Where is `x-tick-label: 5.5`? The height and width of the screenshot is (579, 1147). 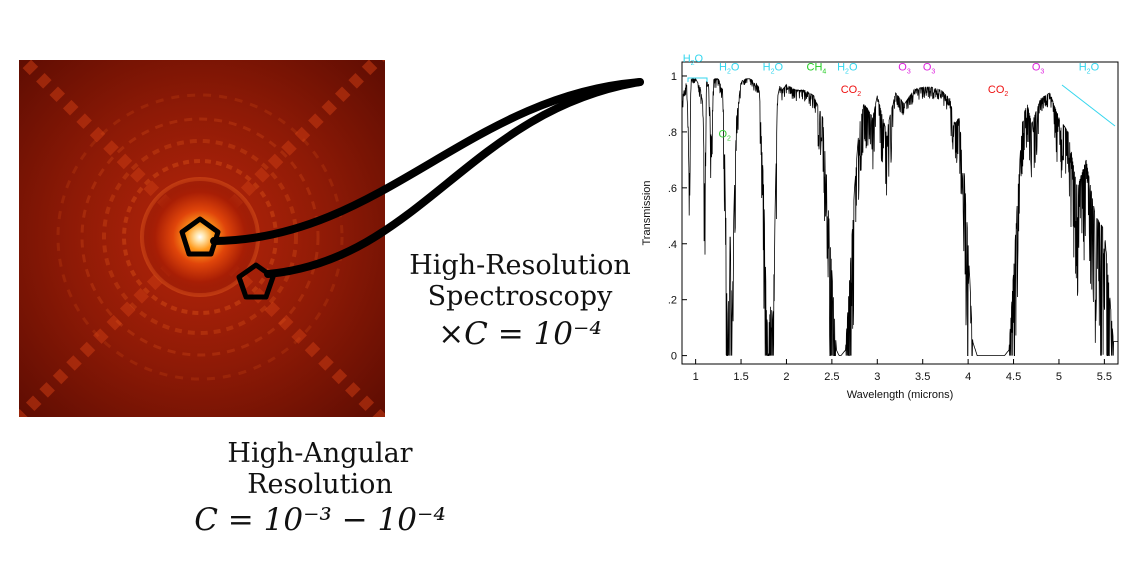
x-tick-label: 5.5 is located at coordinates (1104, 377).